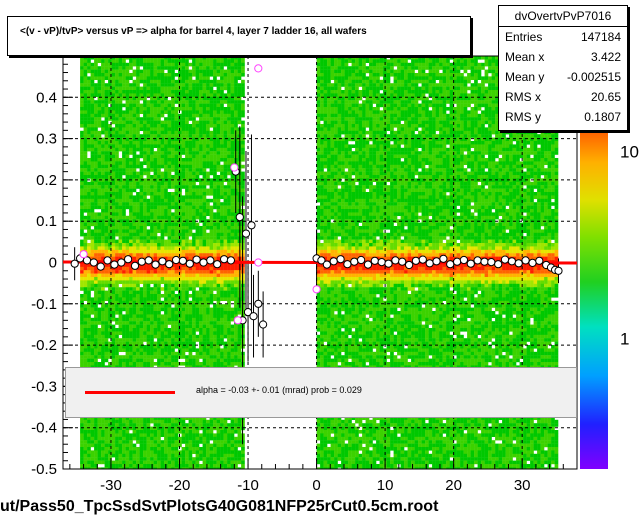 The width and height of the screenshot is (640, 523). What do you see at coordinates (53, 263) in the screenshot?
I see `y-tick-label: 0` at bounding box center [53, 263].